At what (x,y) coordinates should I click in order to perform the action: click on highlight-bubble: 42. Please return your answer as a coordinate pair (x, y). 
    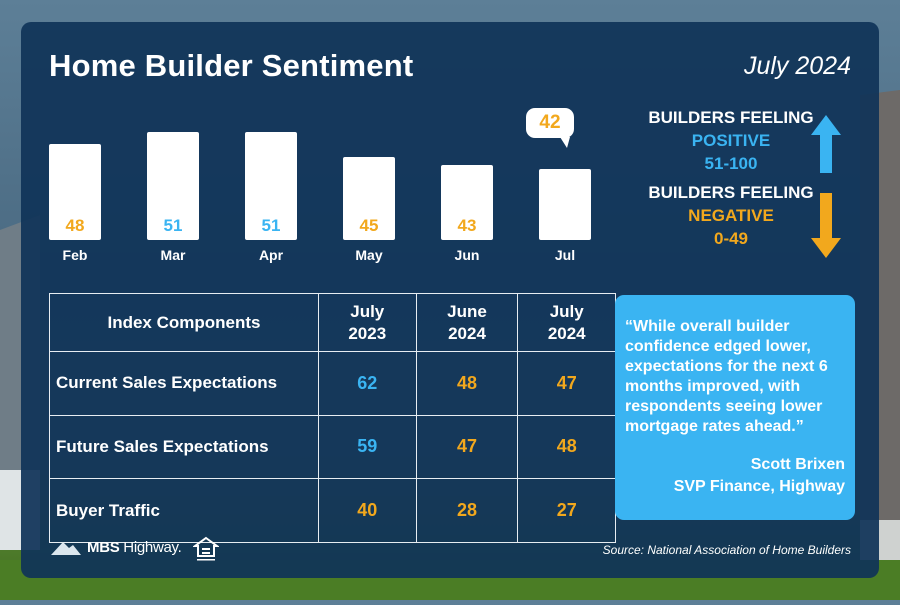
    Looking at the image, I should click on (550, 122).